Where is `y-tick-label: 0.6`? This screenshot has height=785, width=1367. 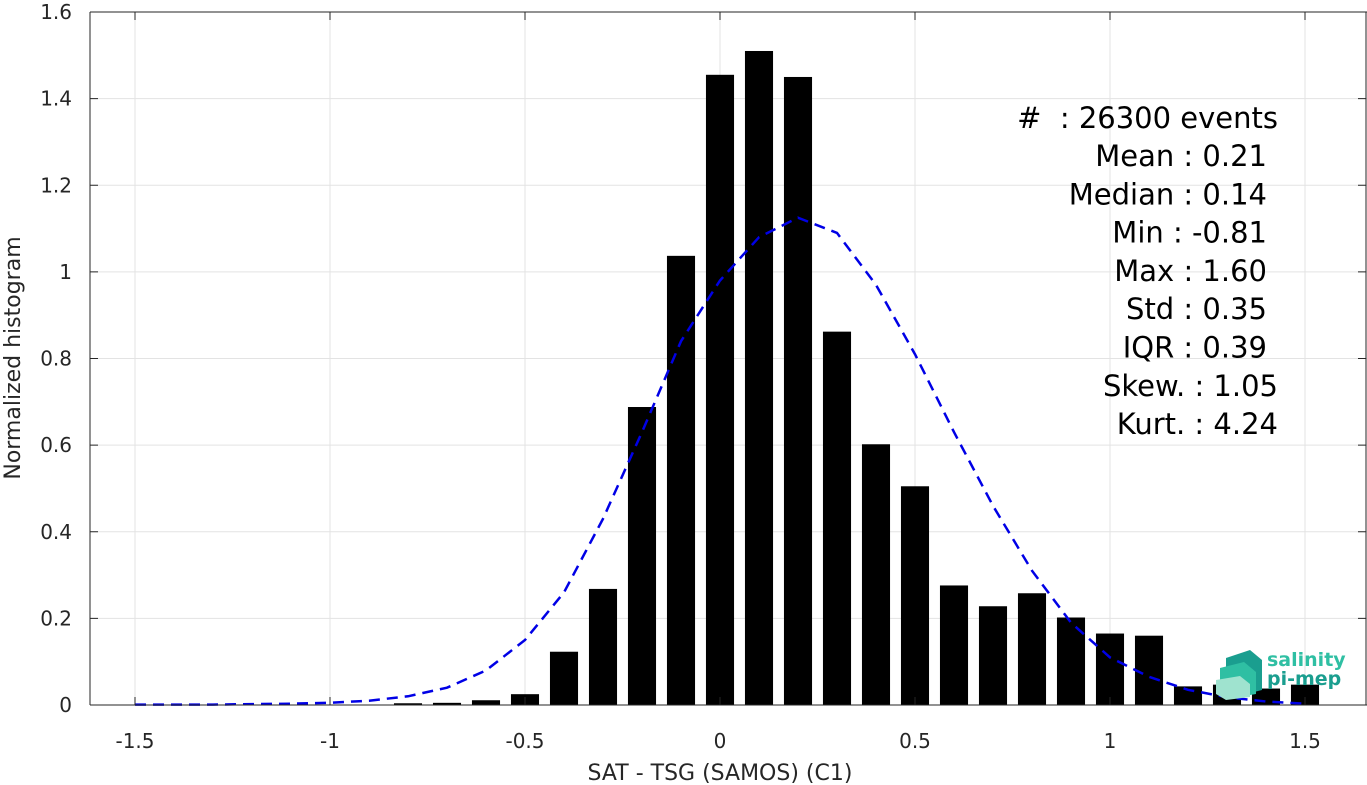 y-tick-label: 0.6 is located at coordinates (56, 445).